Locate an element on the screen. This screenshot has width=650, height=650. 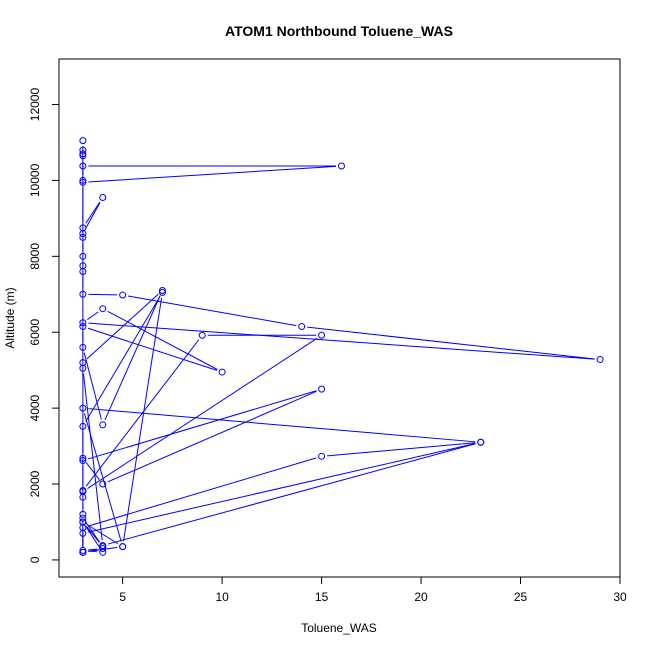
x-tick-label: 5 is located at coordinates (122, 597).